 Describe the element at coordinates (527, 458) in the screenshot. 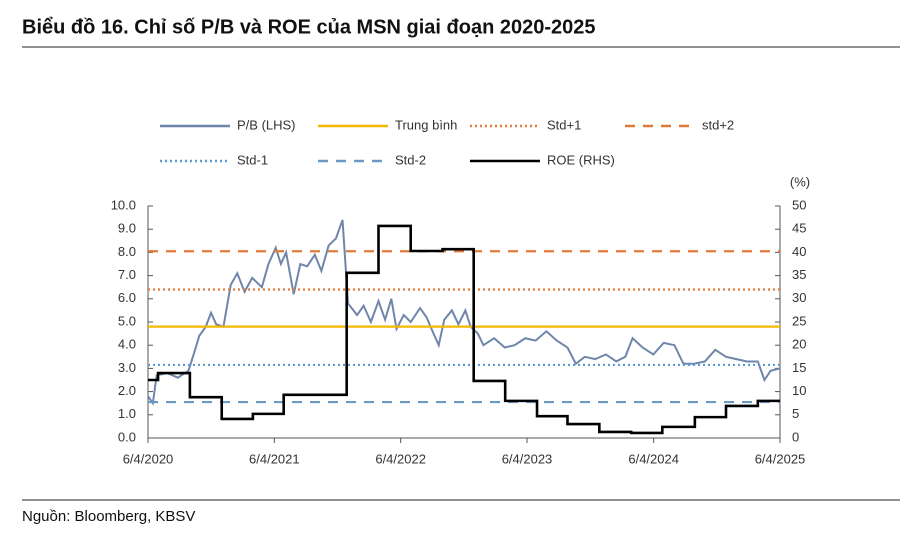

I see `x-tick-label: 6/4/2023` at that location.